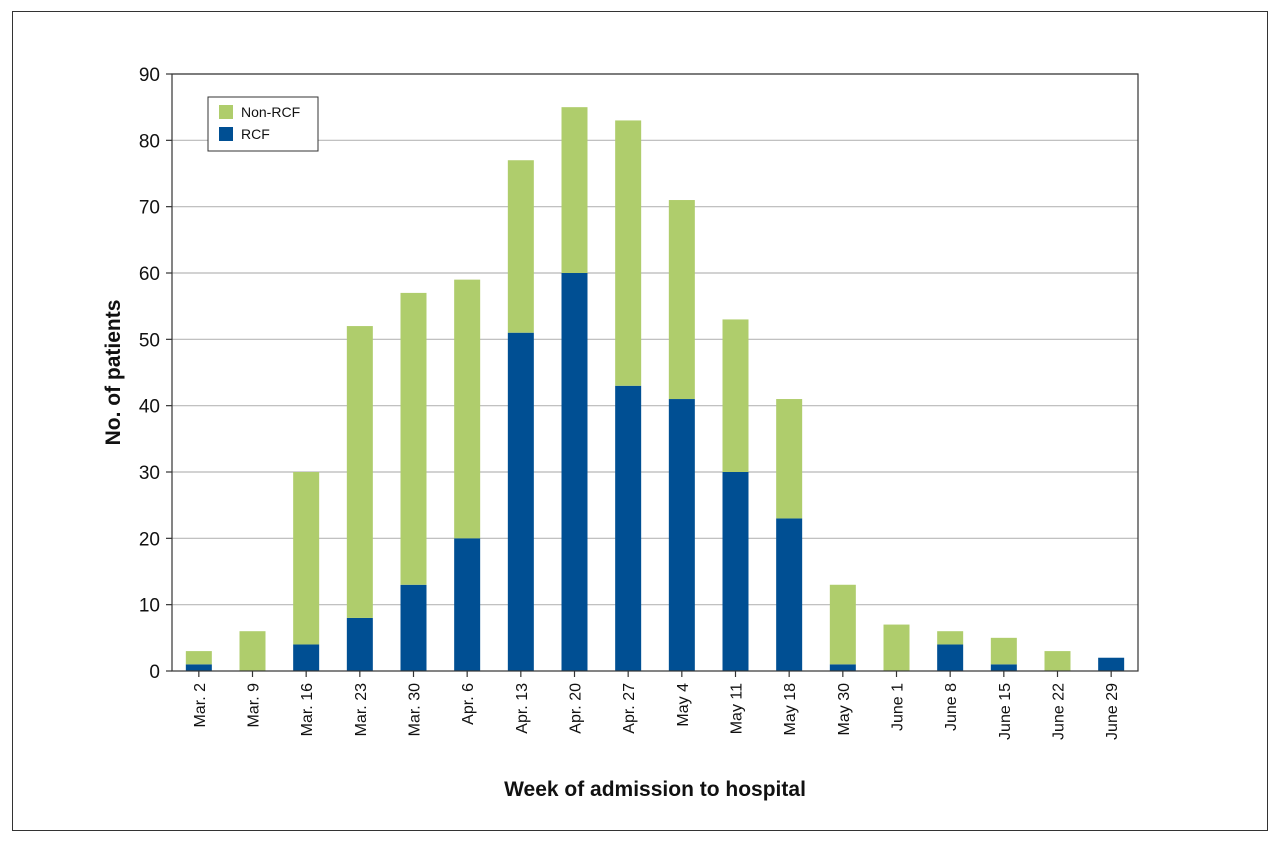 This screenshot has height=844, width=1280. What do you see at coordinates (255, 134) in the screenshot?
I see `legend-label-rcf: RCF` at bounding box center [255, 134].